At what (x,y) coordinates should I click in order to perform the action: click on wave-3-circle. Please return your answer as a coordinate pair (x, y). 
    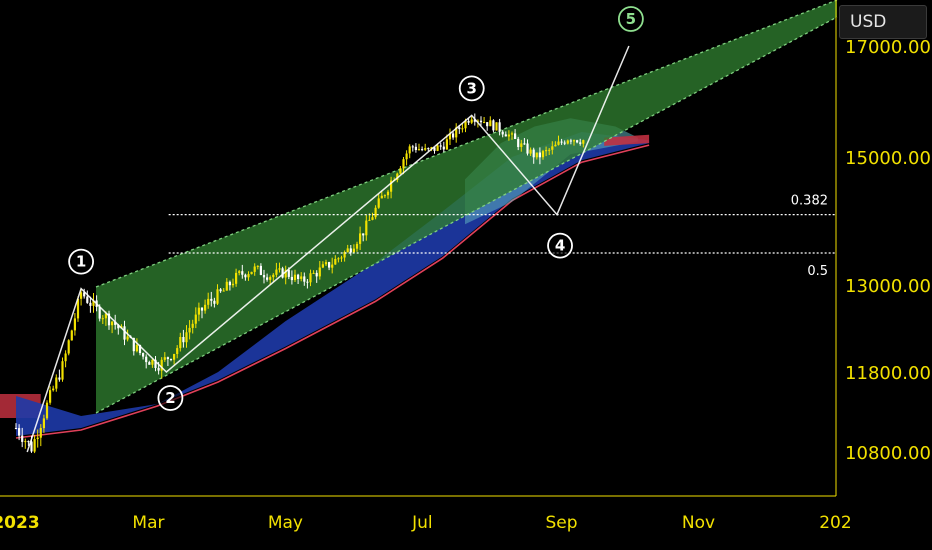
    Looking at the image, I should click on (471, 88).